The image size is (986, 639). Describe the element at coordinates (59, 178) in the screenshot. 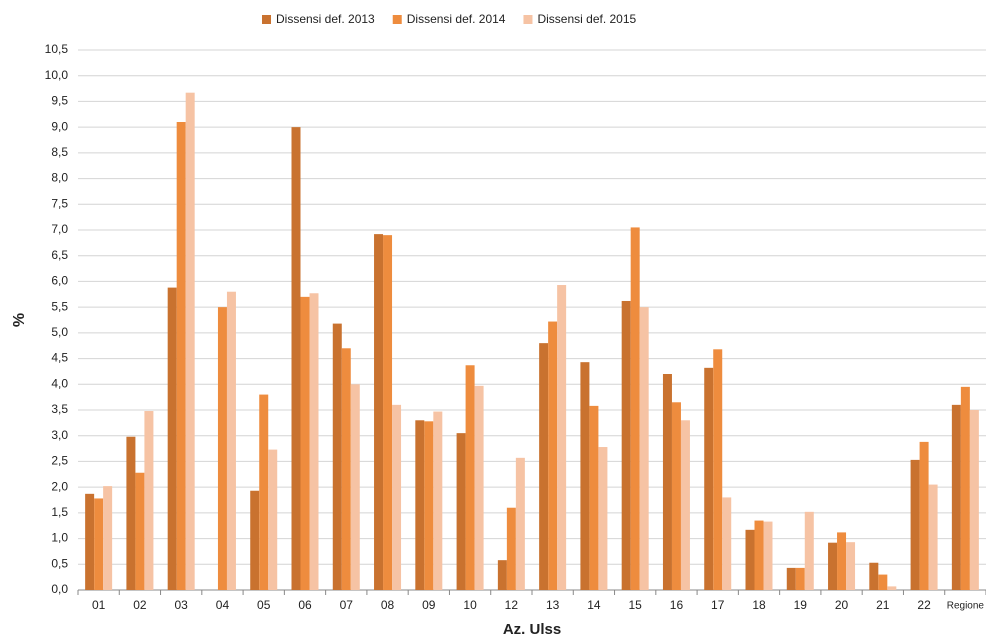

I see `y-tick-label: 8,0` at that location.